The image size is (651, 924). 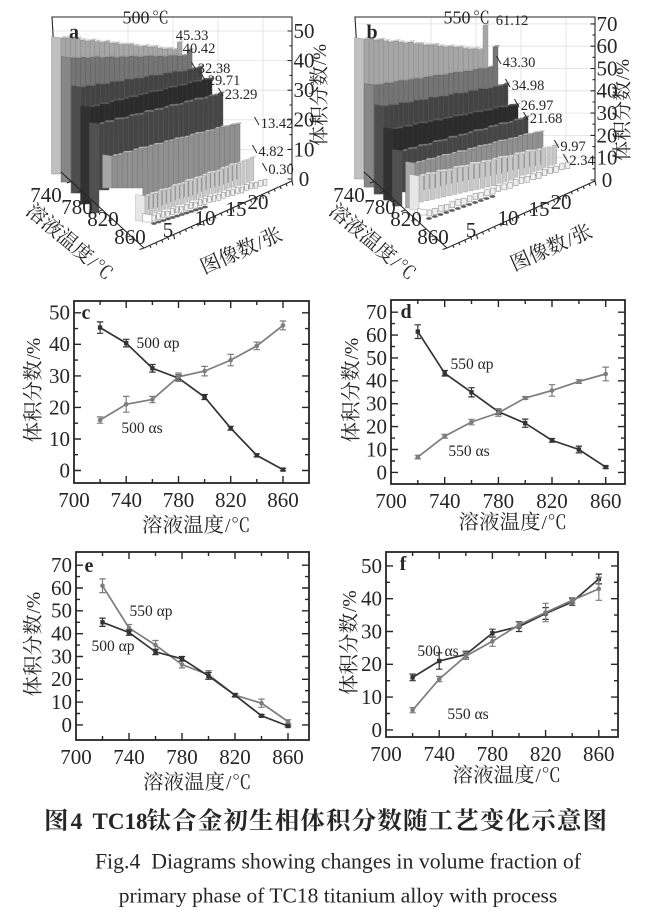 I want to click on svg-text: e, so click(x=89, y=566).